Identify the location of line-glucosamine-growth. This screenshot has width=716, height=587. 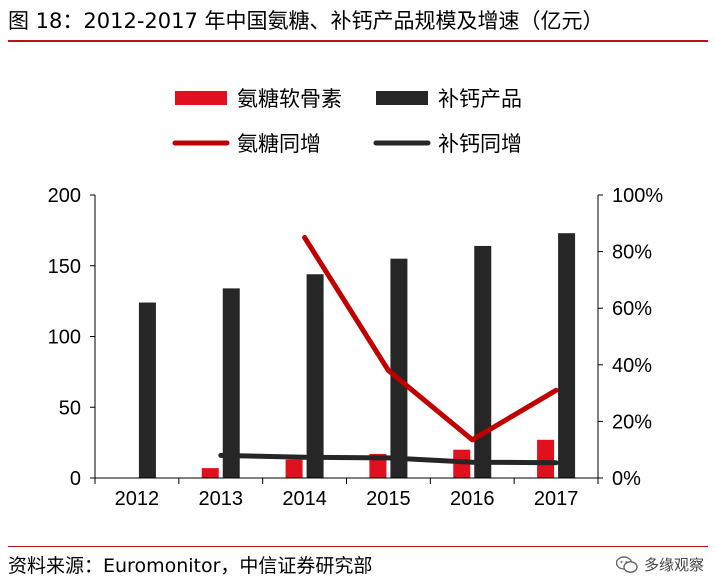
(430, 339).